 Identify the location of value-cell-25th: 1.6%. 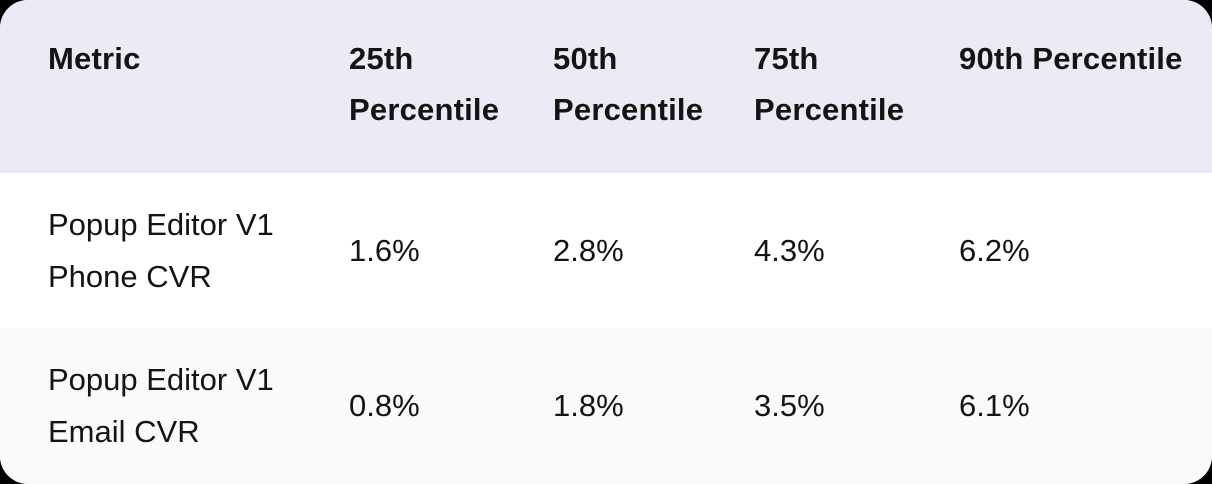
(384, 250).